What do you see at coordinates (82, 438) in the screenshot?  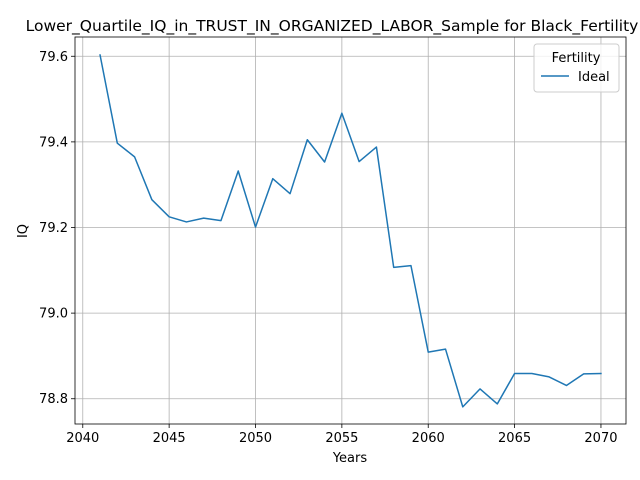 I see `x-tick-label: 2040` at bounding box center [82, 438].